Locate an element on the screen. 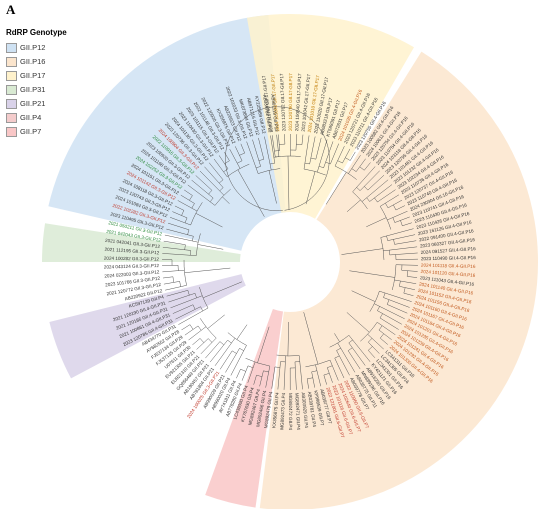 Image resolution: width=550 pixels, height=509 pixels. legend-title: RdRP Genotype is located at coordinates (36, 32).